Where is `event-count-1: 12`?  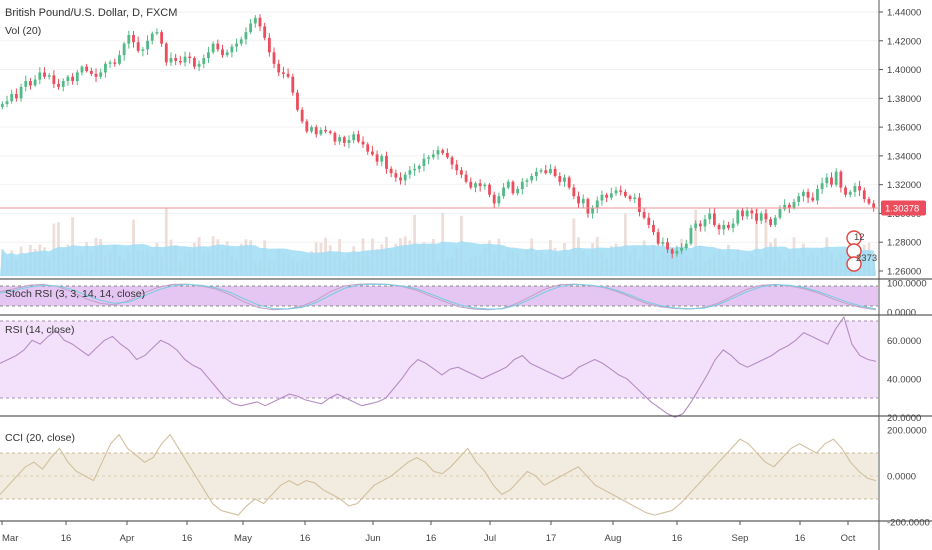 event-count-1: 12 is located at coordinates (859, 237).